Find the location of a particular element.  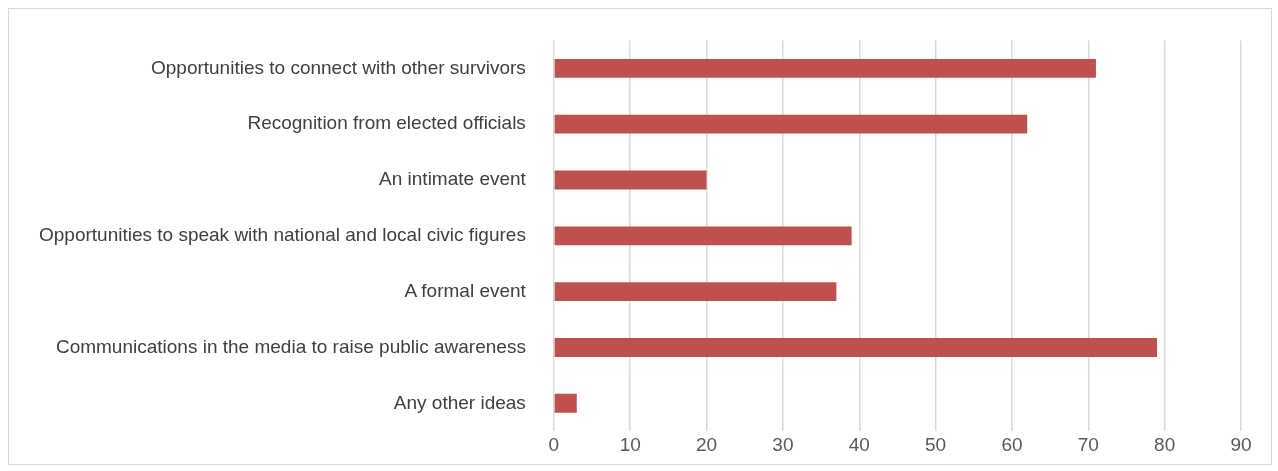

y-tick-label: Opportunities to speak with national and local civic figures is located at coordinates (282, 235).